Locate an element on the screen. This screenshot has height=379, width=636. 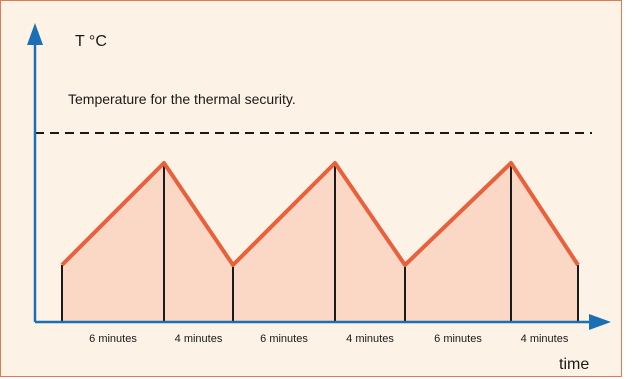
y-axis-label: T °C is located at coordinates (91, 41).